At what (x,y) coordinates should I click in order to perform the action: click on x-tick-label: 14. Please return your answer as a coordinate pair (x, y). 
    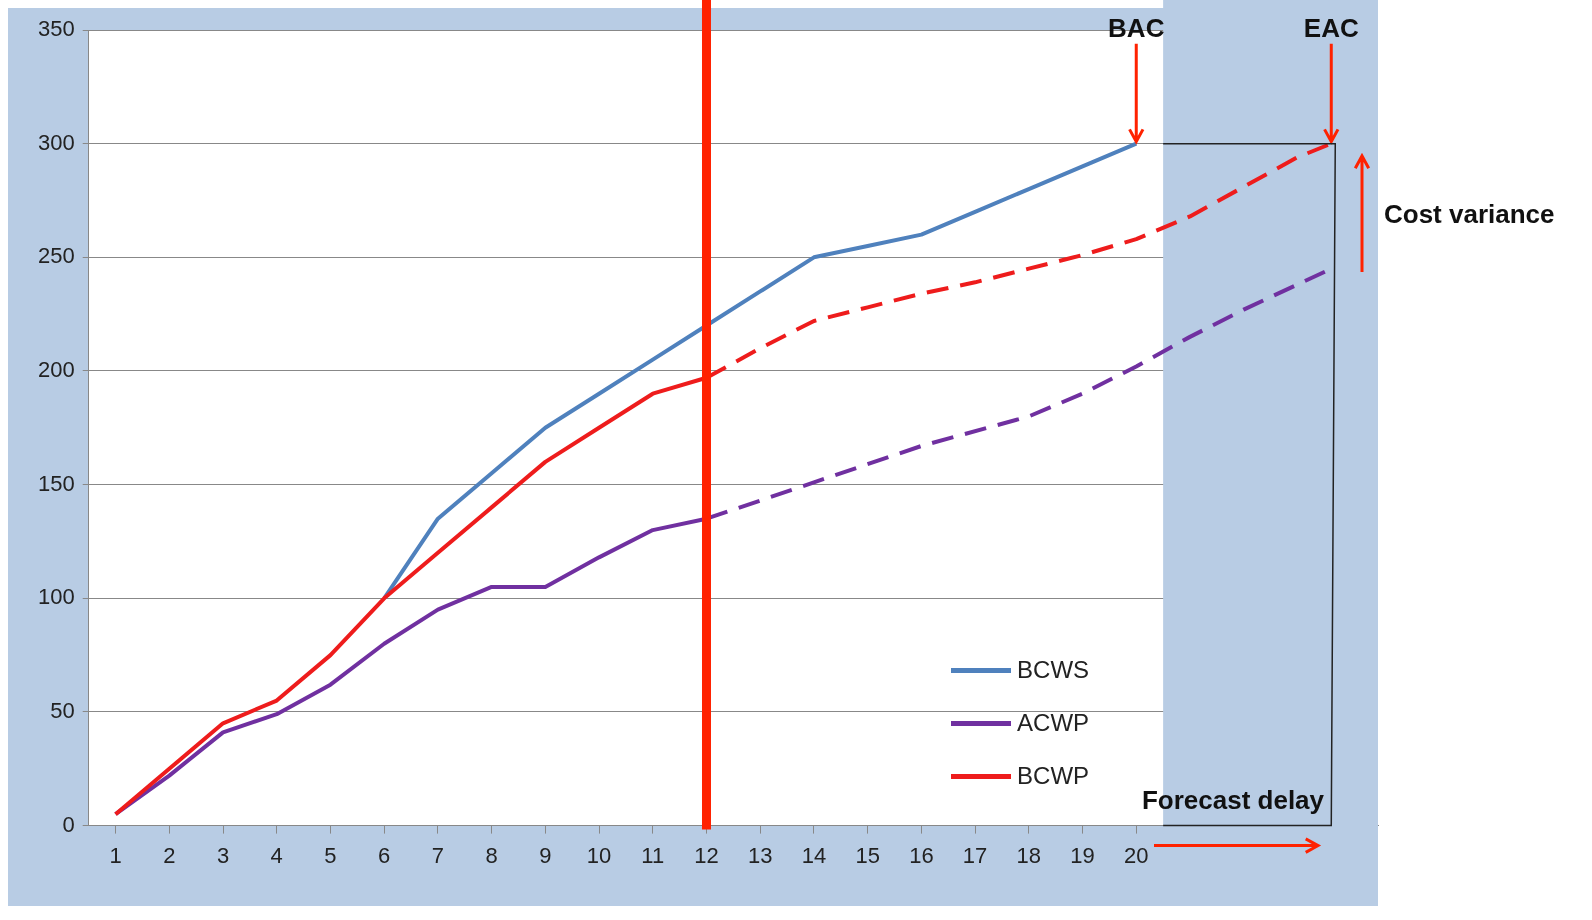
    Looking at the image, I should click on (814, 855).